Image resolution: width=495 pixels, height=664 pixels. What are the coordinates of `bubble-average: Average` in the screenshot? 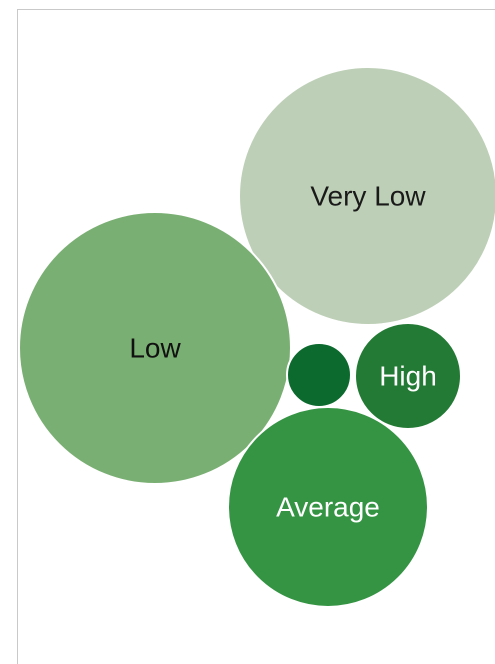 It's located at (328, 507).